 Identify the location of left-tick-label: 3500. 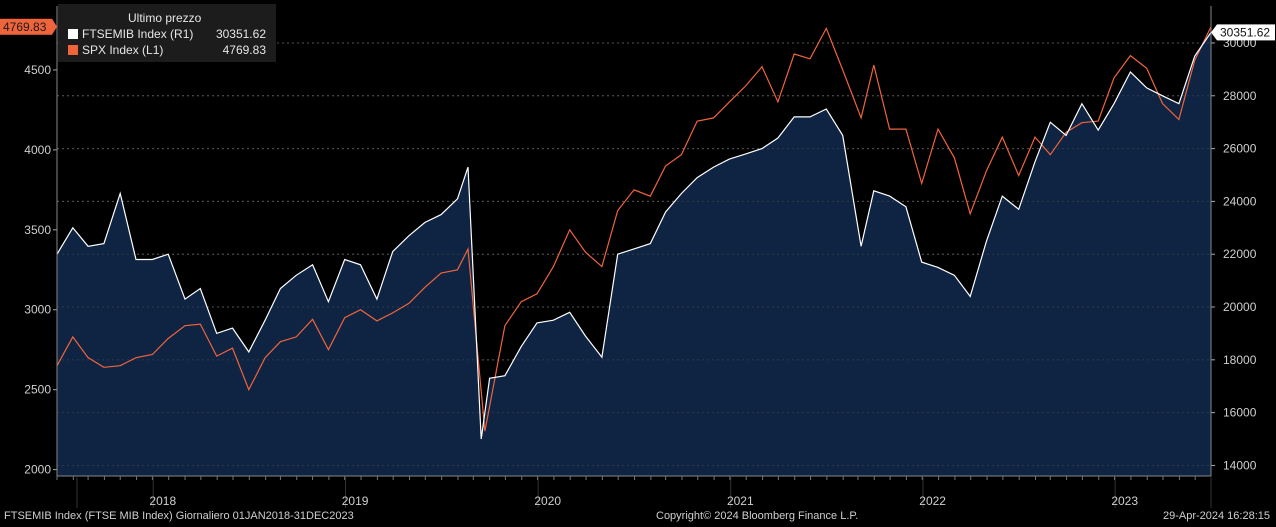
(37, 230).